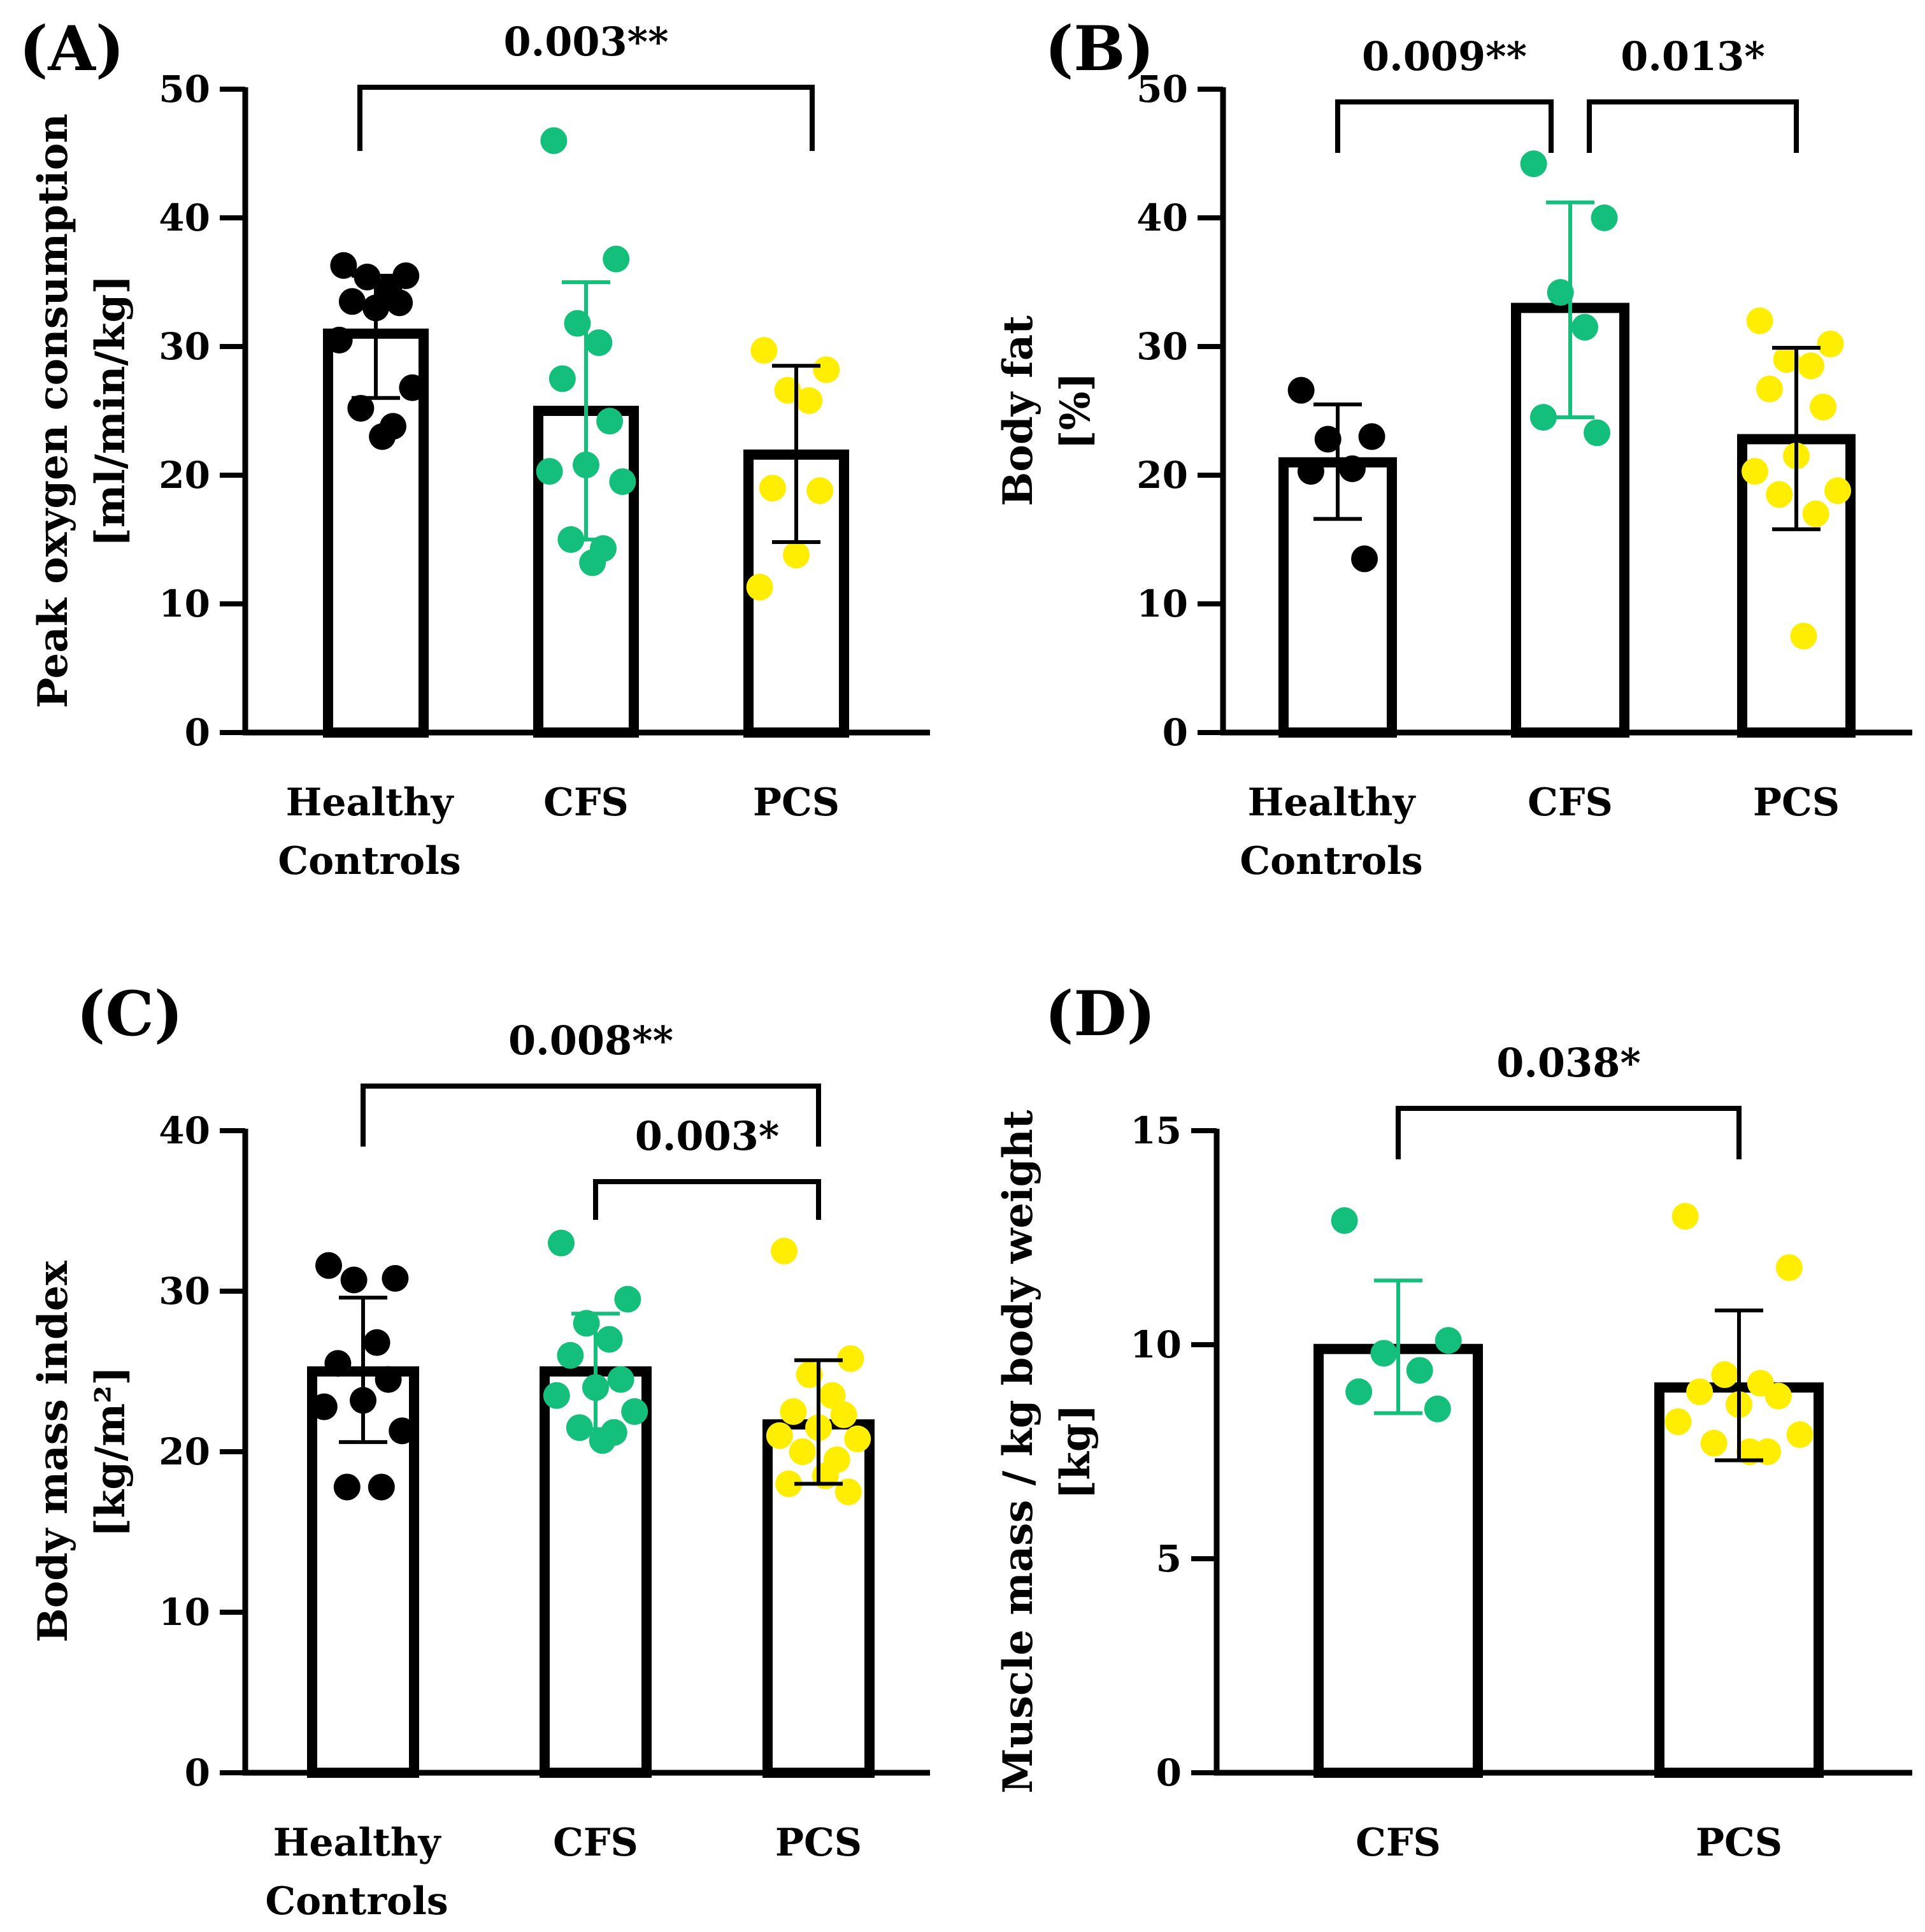 Image resolution: width=1925 pixels, height=1932 pixels. Describe the element at coordinates (1018, 410) in the screenshot. I see `y-axis-title: Body fat` at that location.